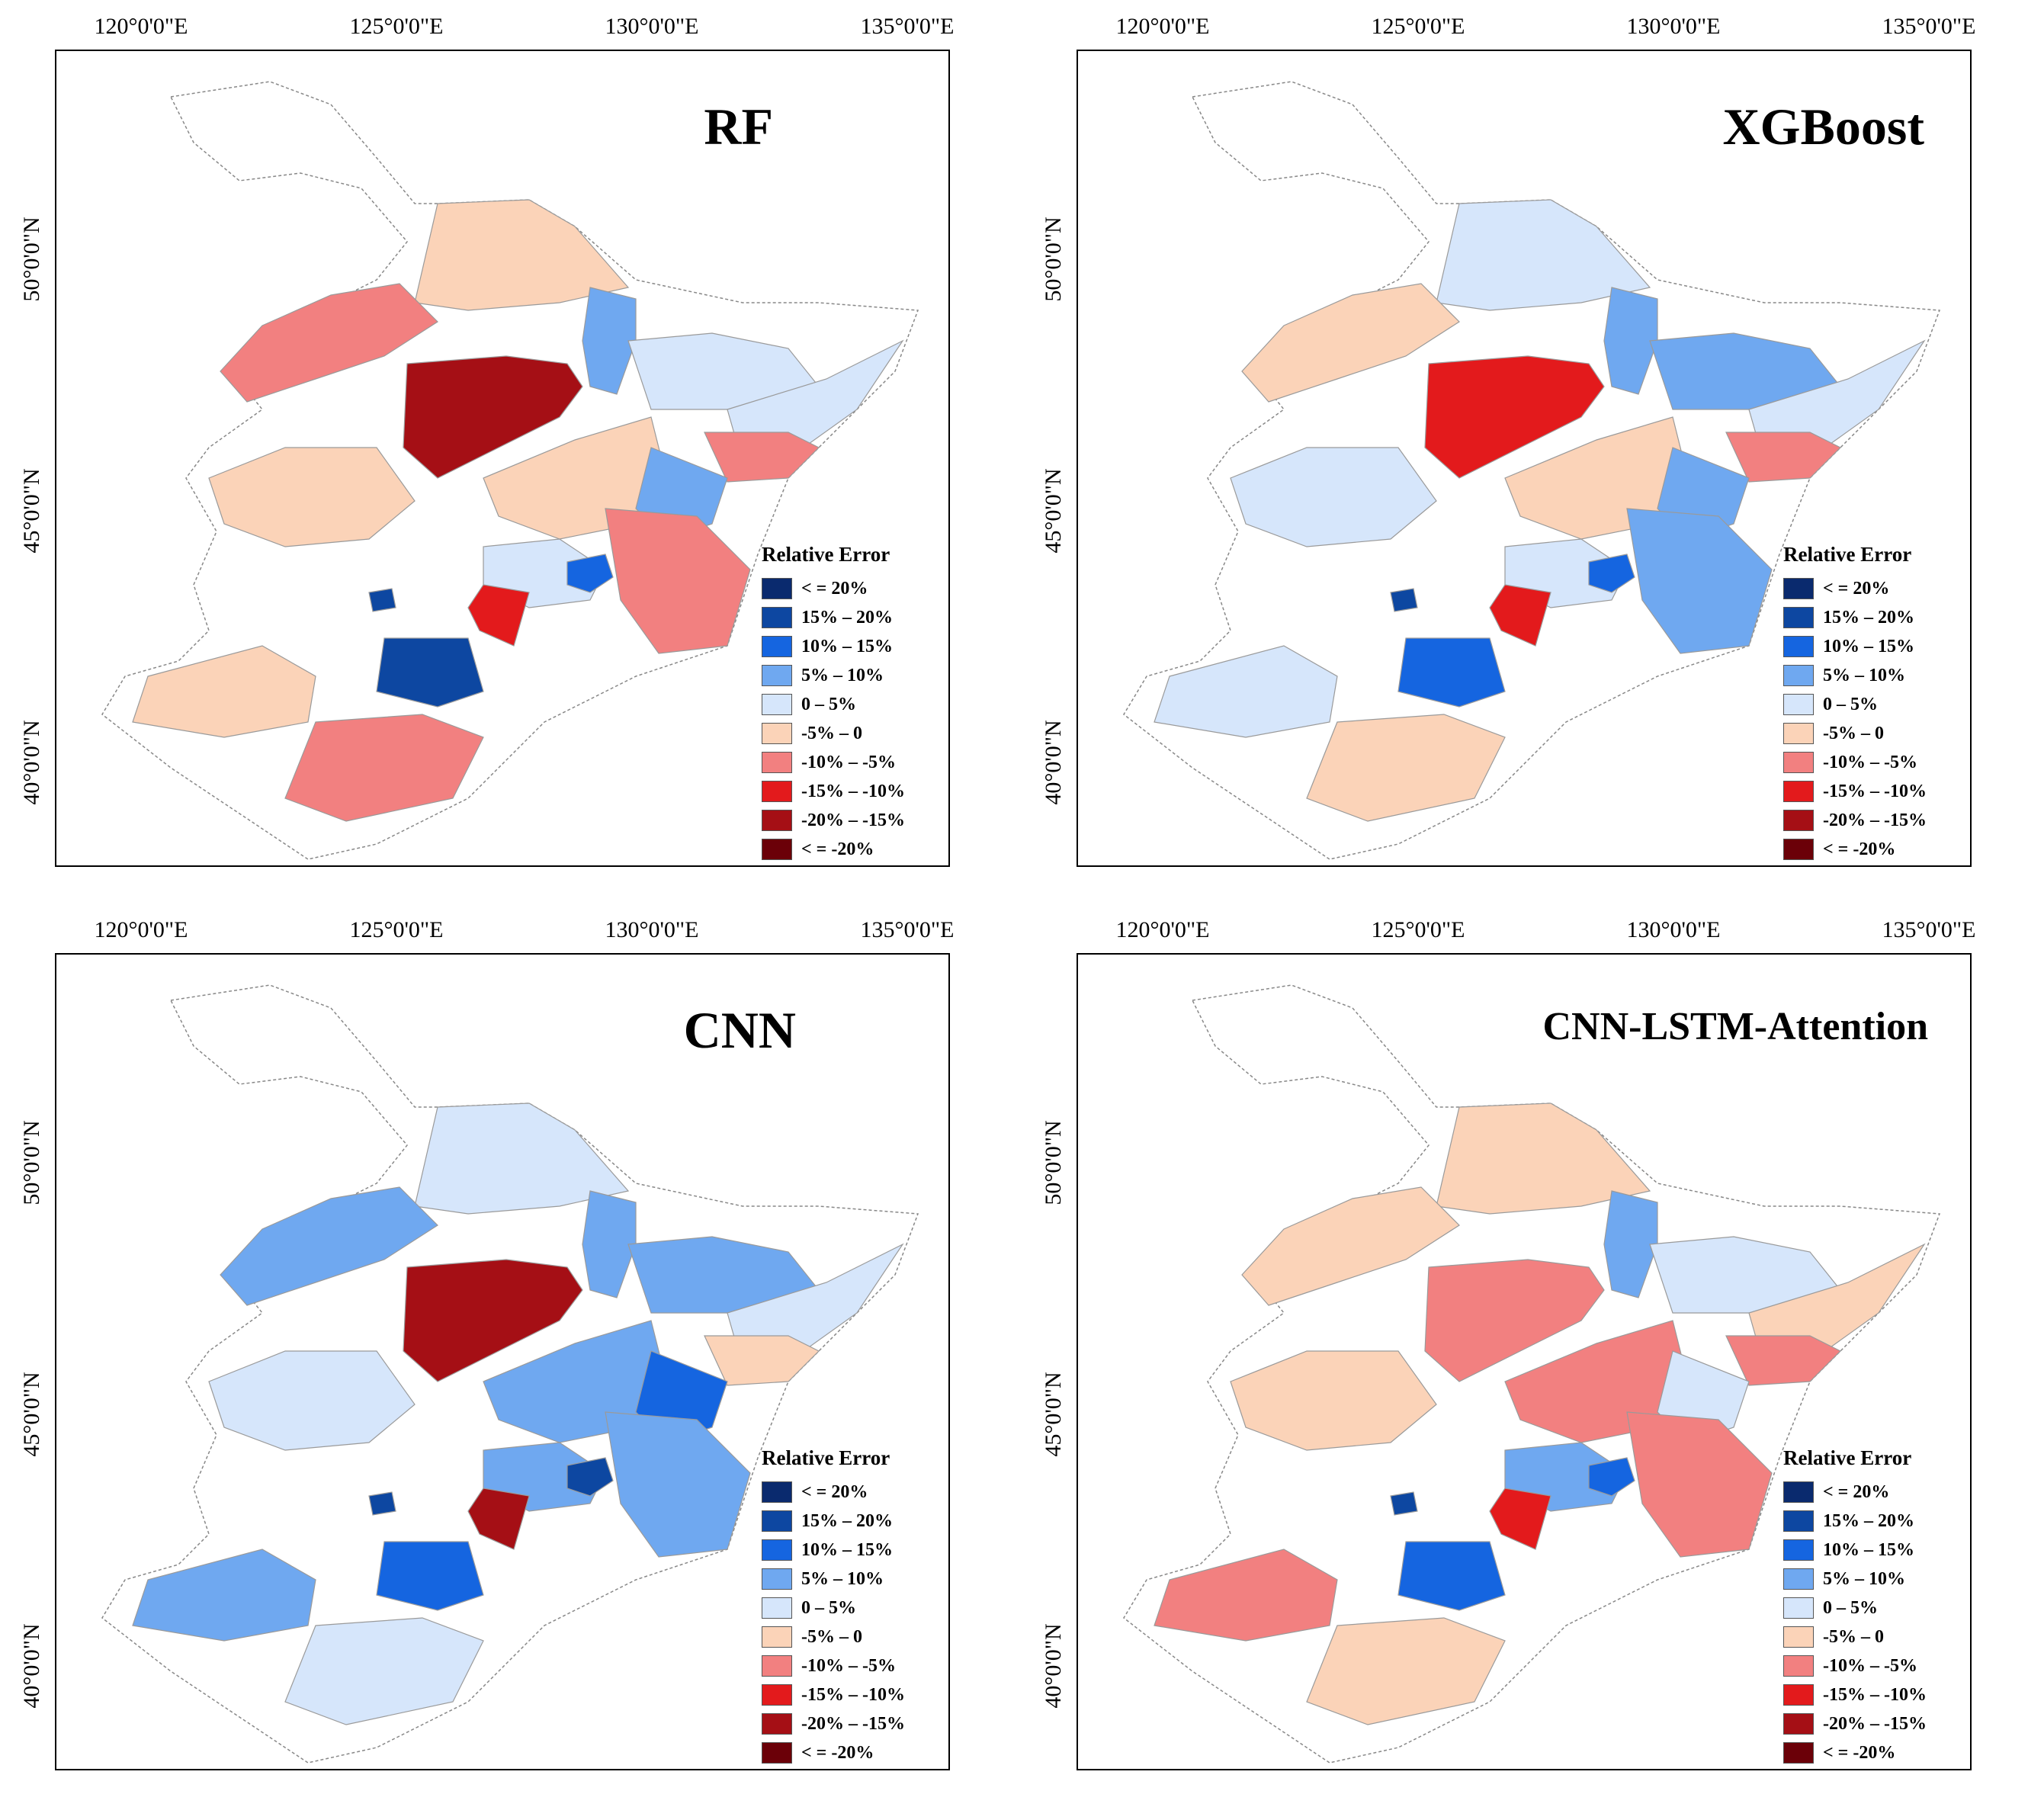 This screenshot has width=2044, height=1807. What do you see at coordinates (739, 1030) in the screenshot?
I see `panel-title: CNN` at bounding box center [739, 1030].